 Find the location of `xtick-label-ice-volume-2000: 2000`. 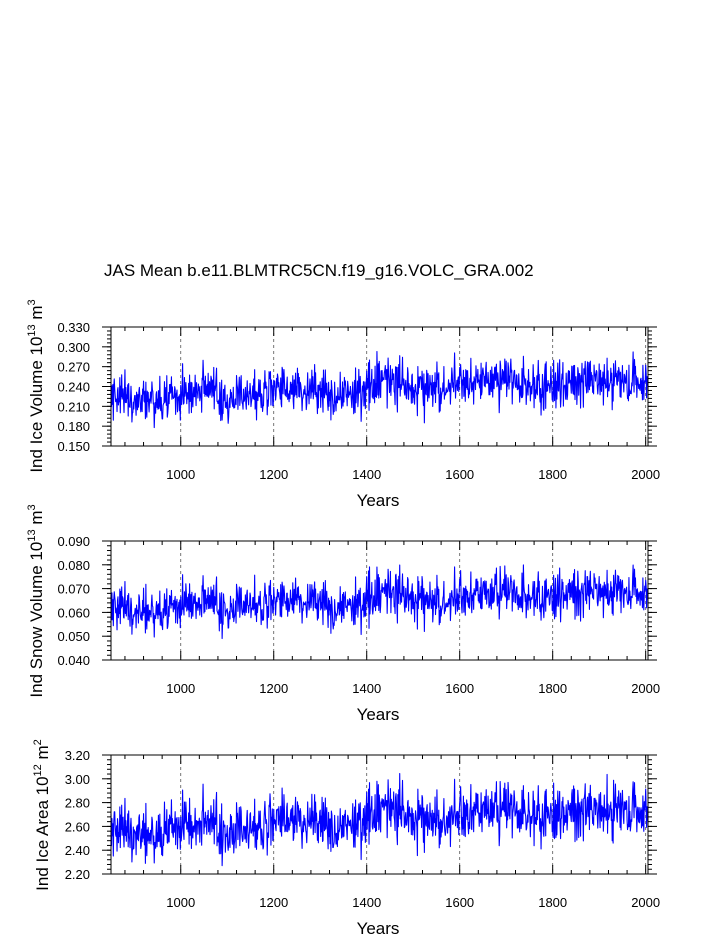

xtick-label-ice-volume-2000: 2000 is located at coordinates (645, 474).